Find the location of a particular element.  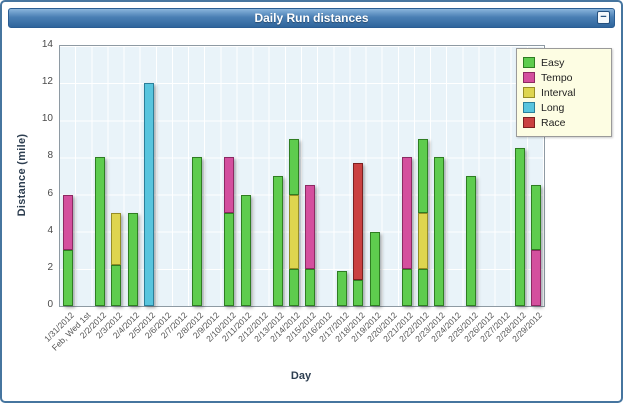

legend-label: Long is located at coordinates (553, 107).